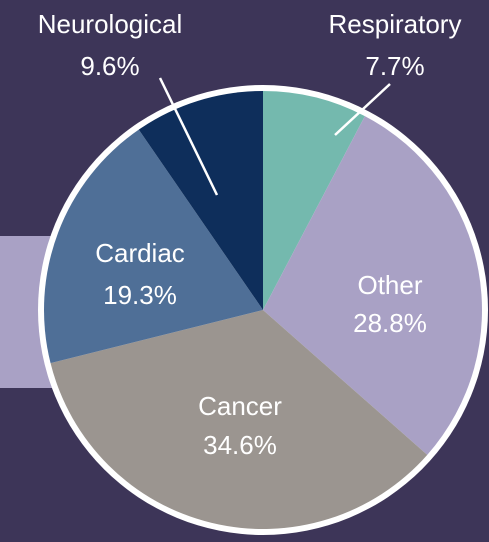  Describe the element at coordinates (395, 24) in the screenshot. I see `slice-label: Respiratory` at that location.